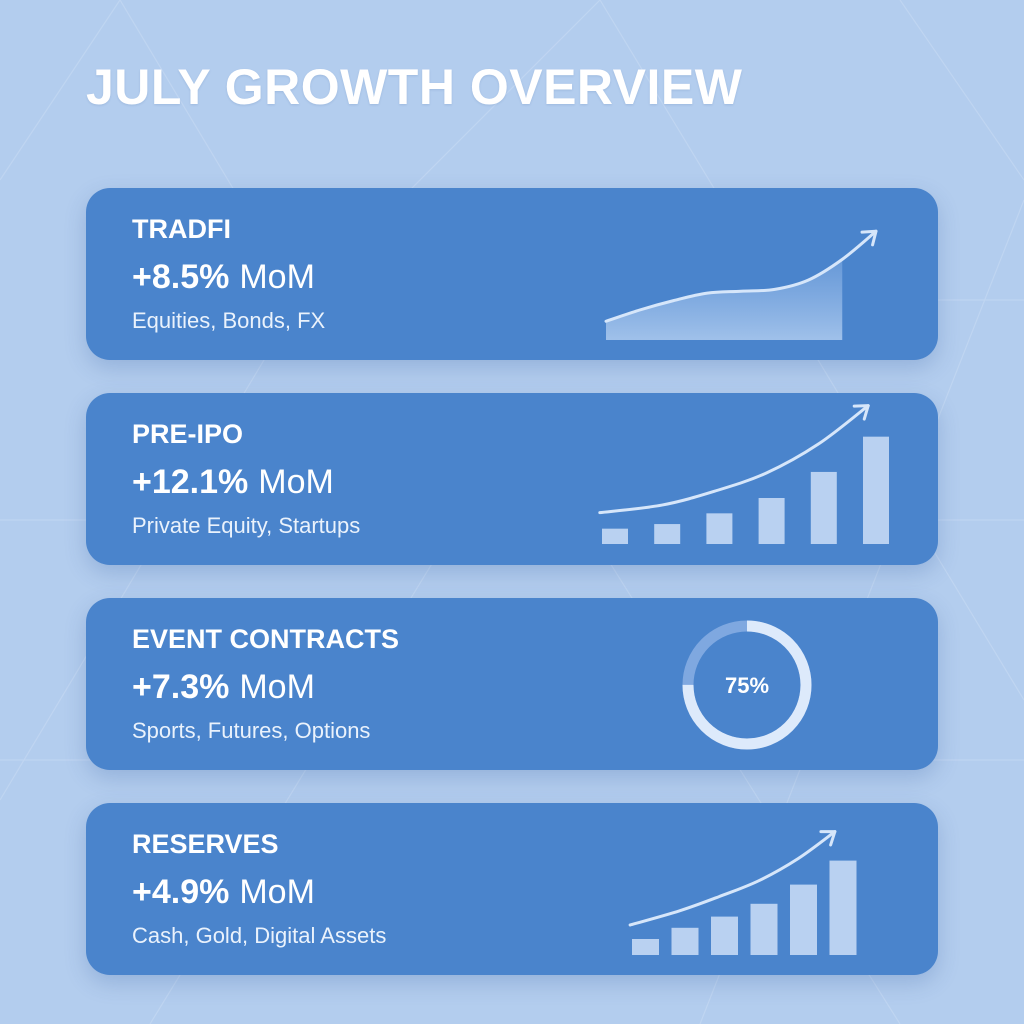 The width and height of the screenshot is (1024, 1024). I want to click on card-title: TRADFI, so click(181, 229).